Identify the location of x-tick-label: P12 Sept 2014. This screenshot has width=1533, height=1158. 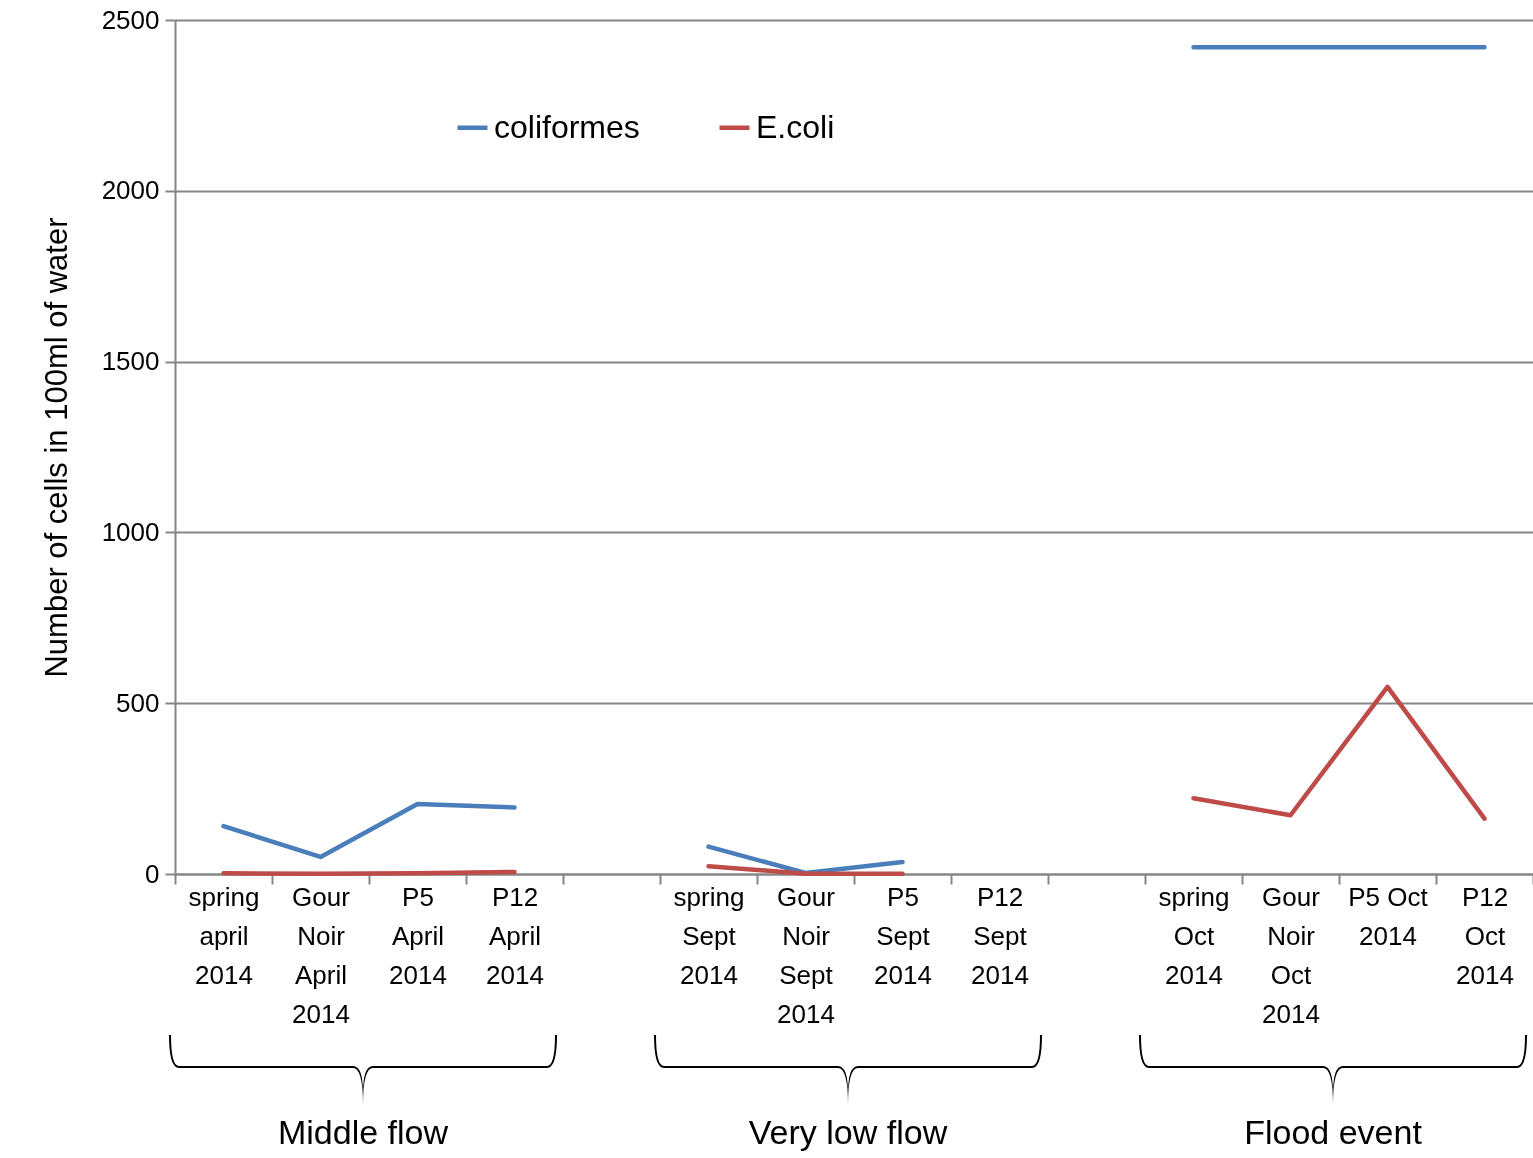
(1000, 935).